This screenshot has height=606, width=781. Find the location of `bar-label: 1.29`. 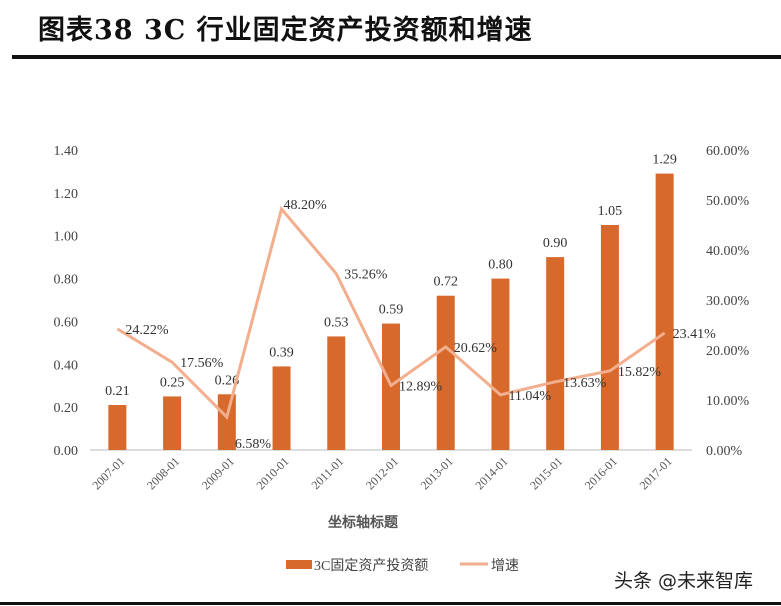

bar-label: 1.29 is located at coordinates (664, 160).